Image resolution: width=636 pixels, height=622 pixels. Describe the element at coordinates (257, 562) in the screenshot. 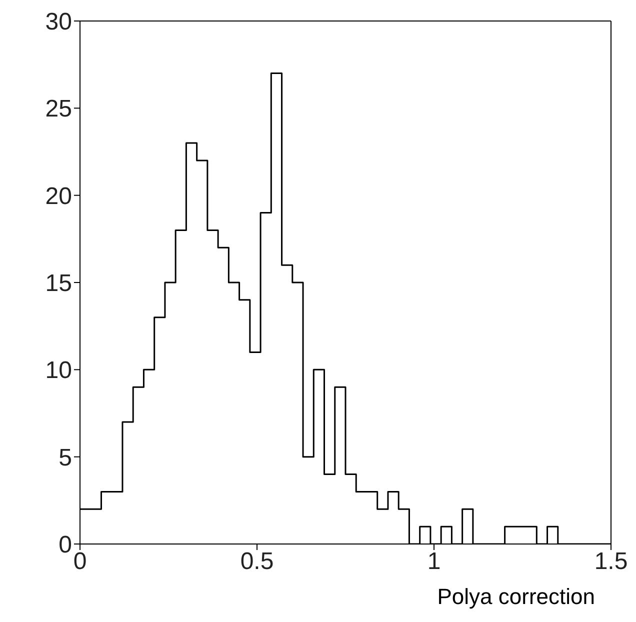

I see `x-tick-label: 0.5` at that location.